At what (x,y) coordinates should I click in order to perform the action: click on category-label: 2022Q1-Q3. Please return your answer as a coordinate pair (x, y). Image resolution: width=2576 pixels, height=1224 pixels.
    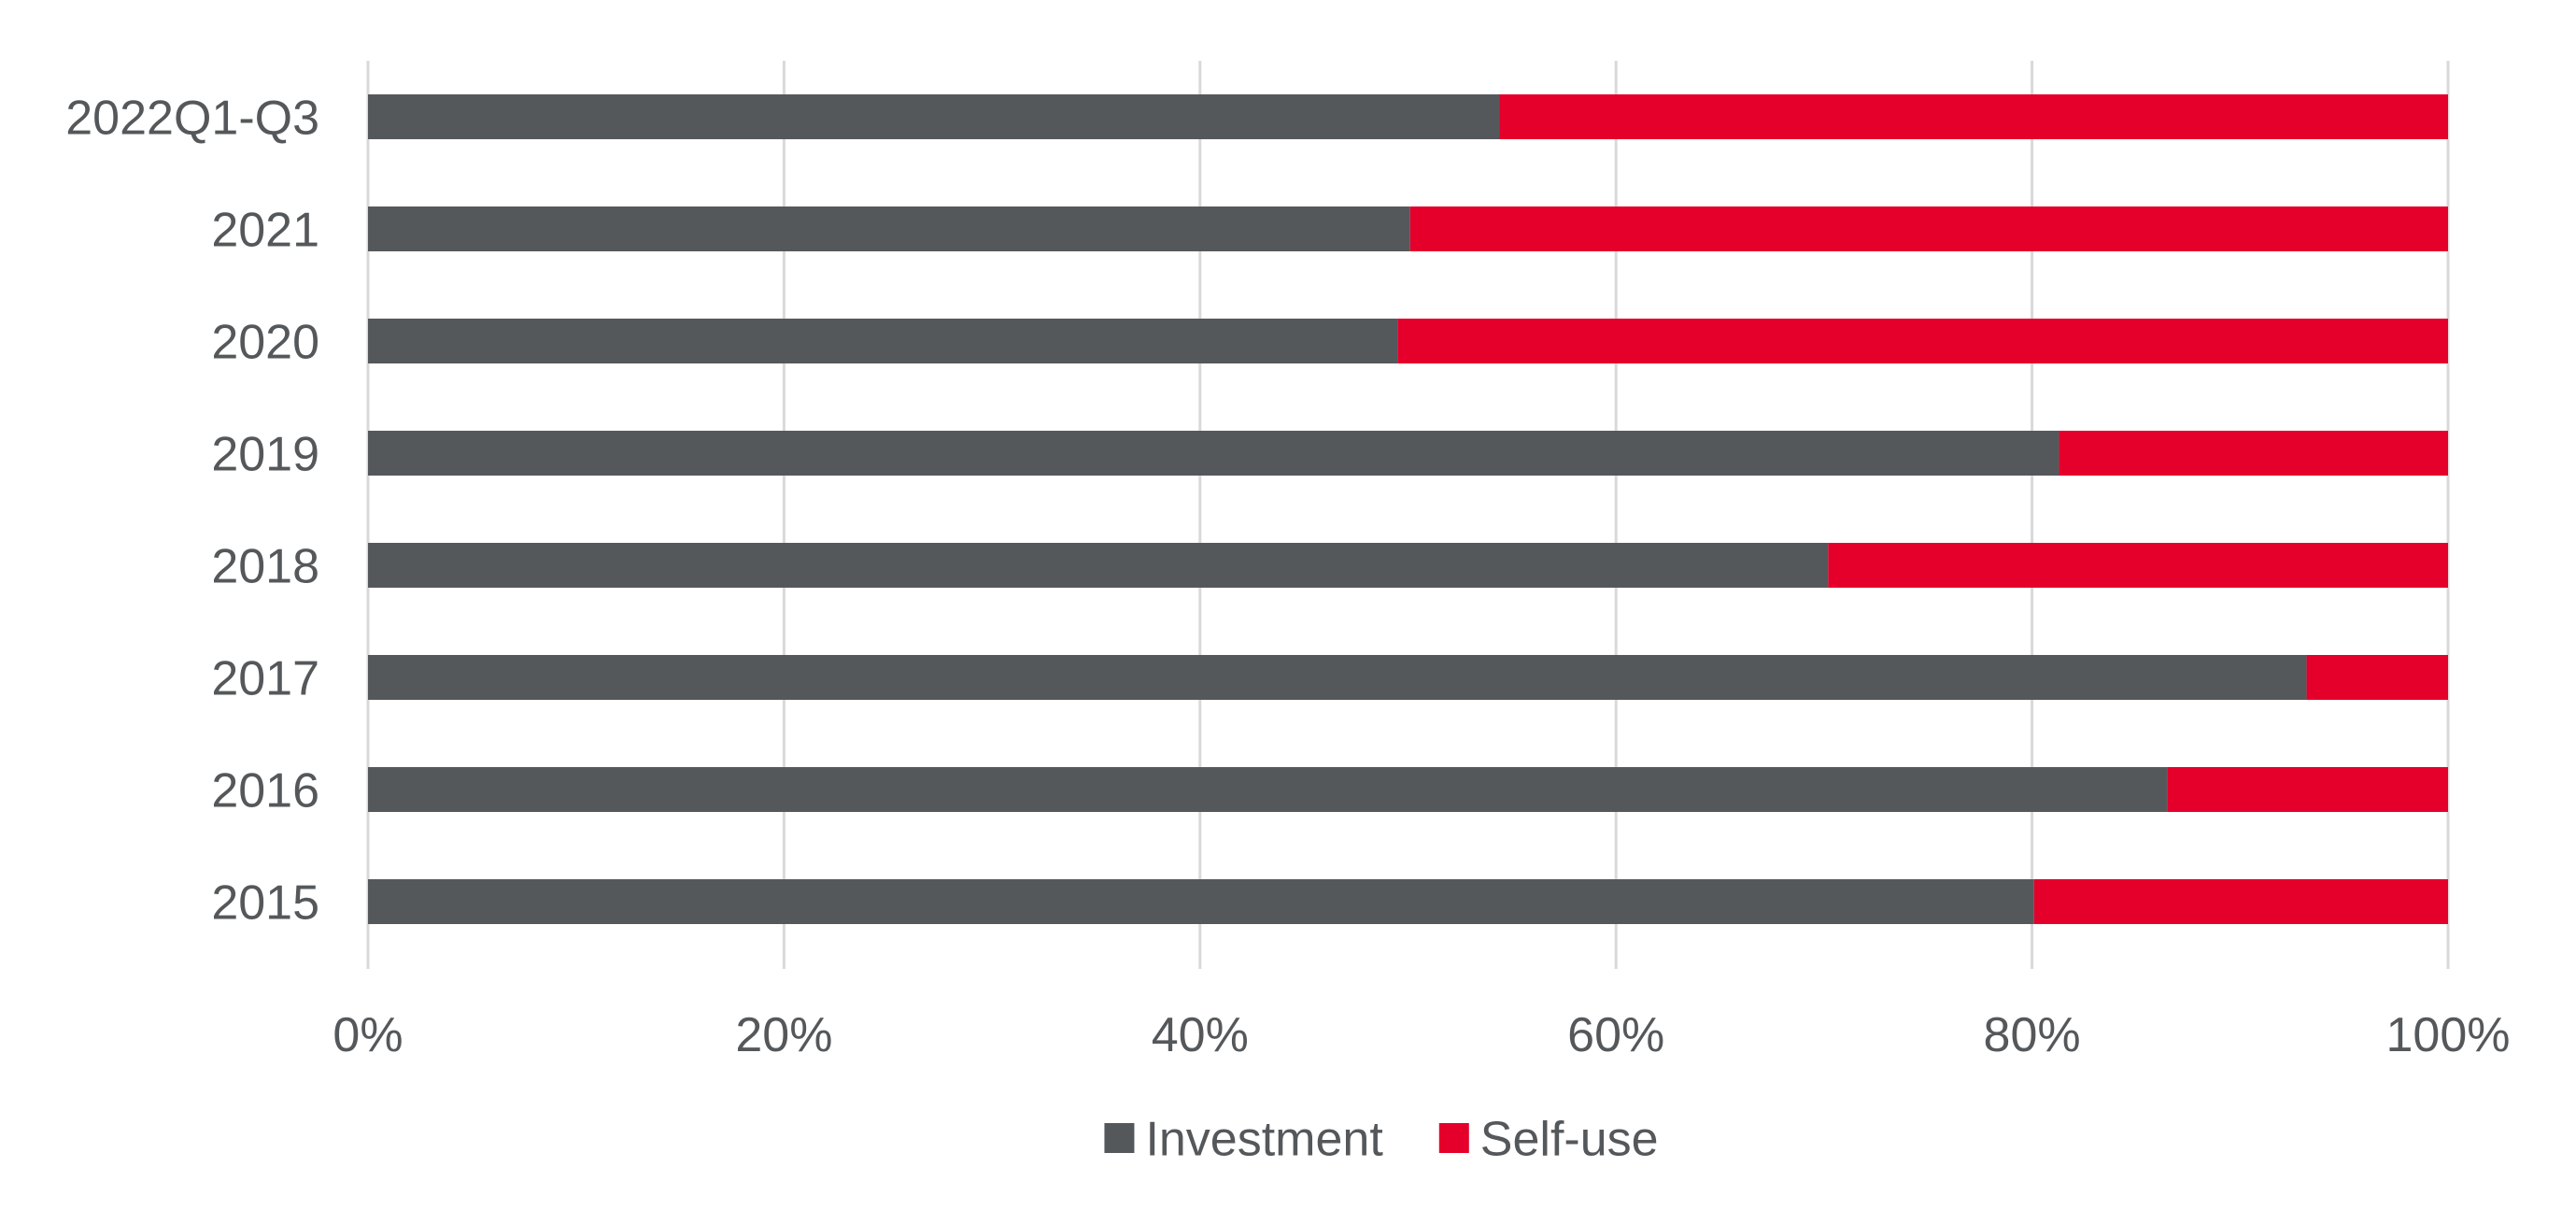
    Looking at the image, I should click on (192, 119).